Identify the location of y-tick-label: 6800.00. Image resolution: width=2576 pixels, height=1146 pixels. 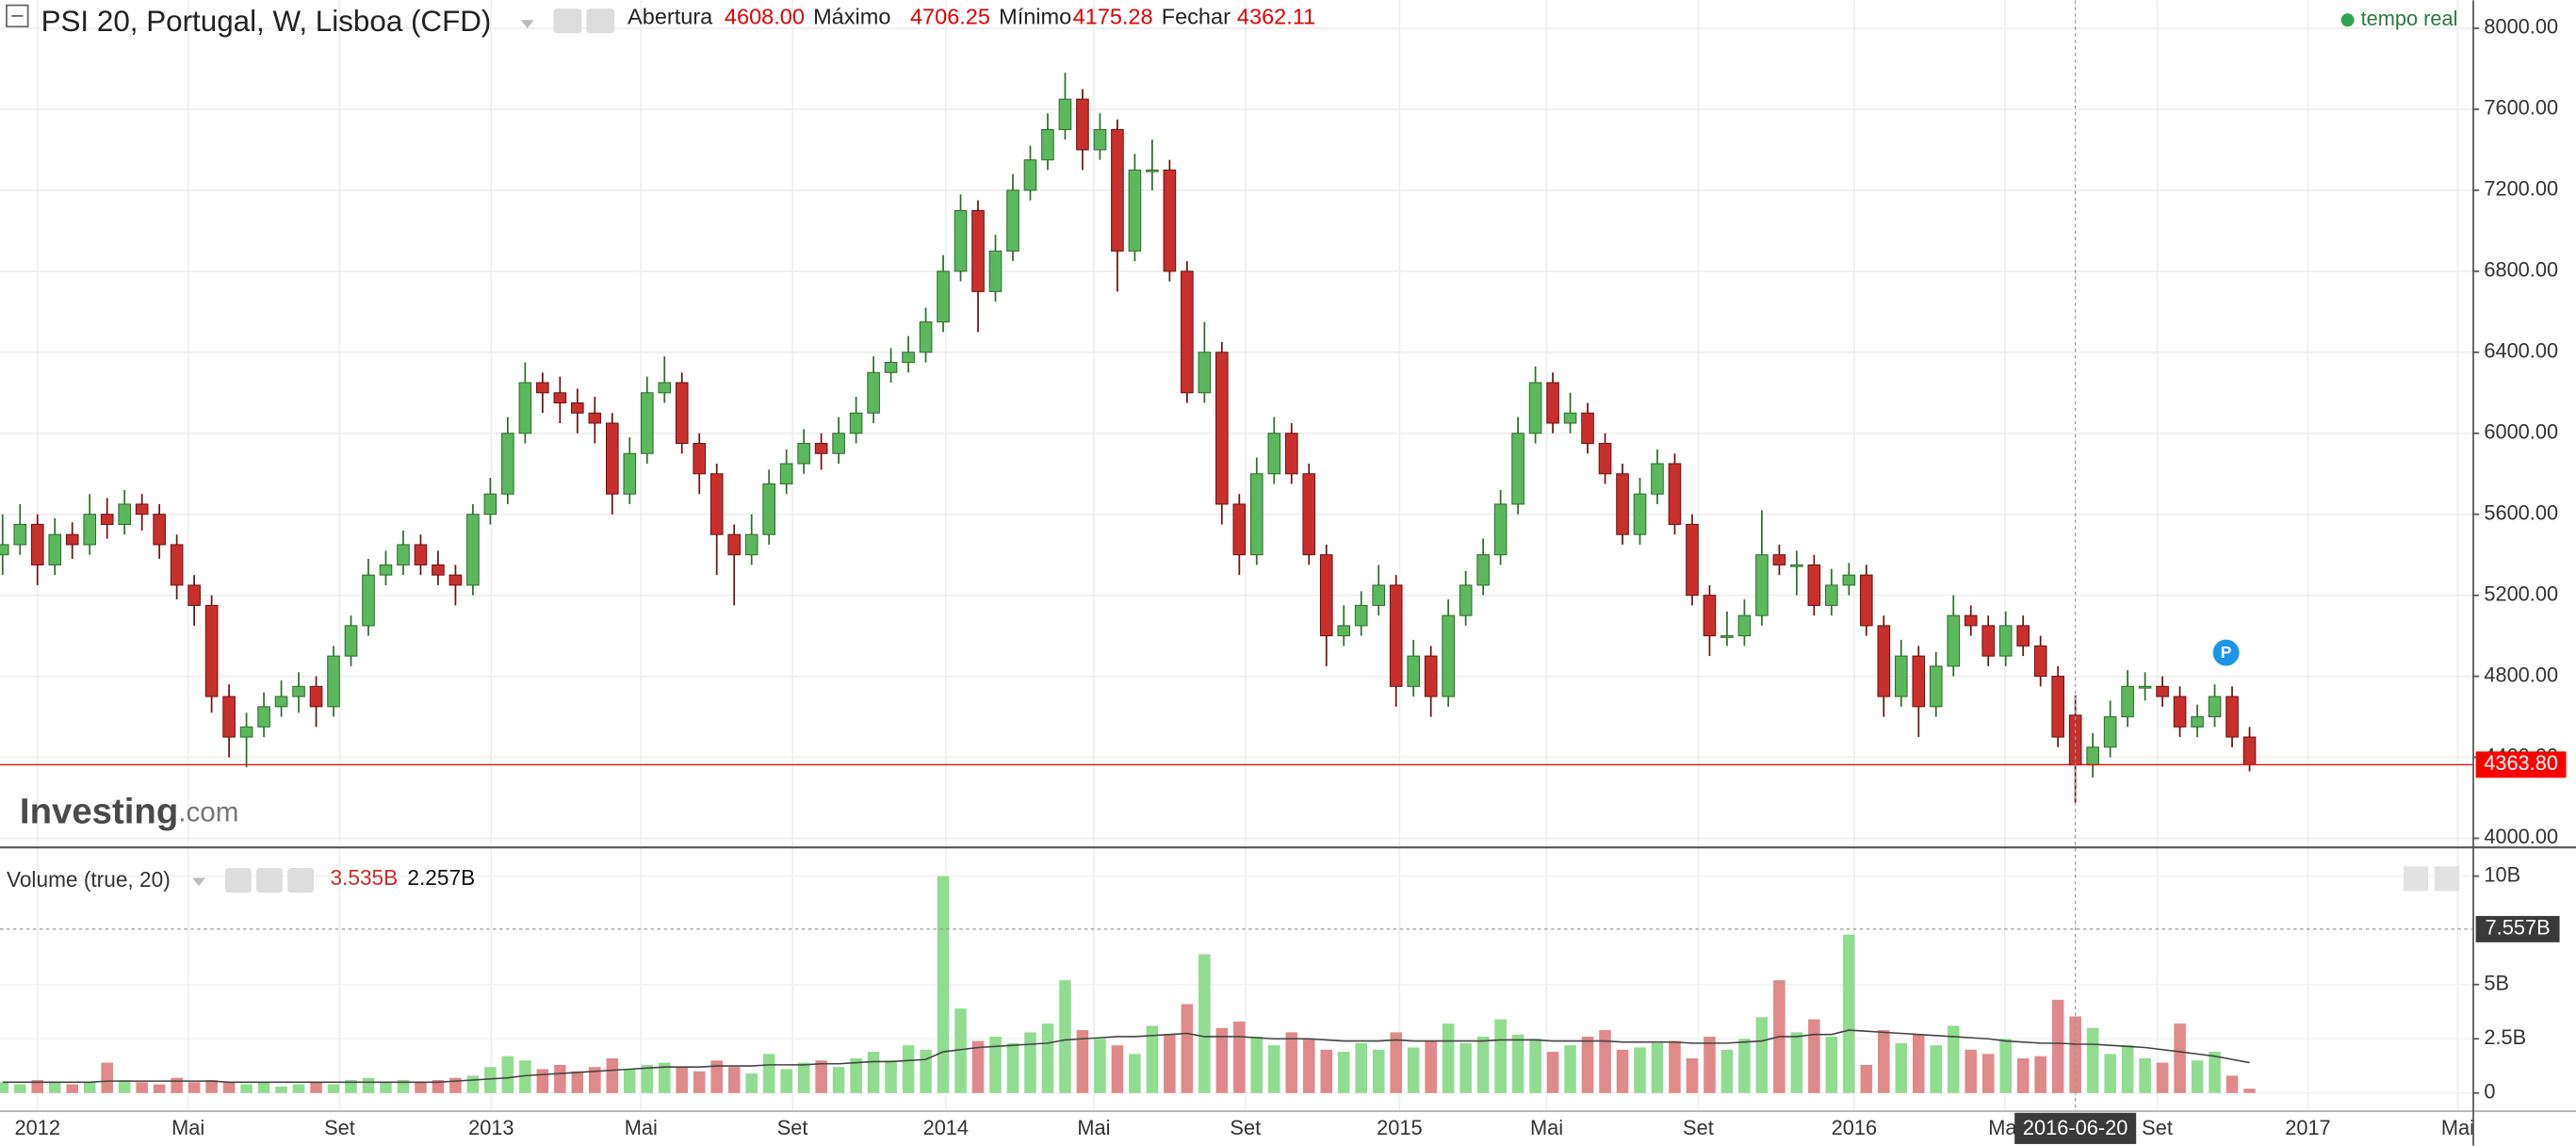
(2521, 270).